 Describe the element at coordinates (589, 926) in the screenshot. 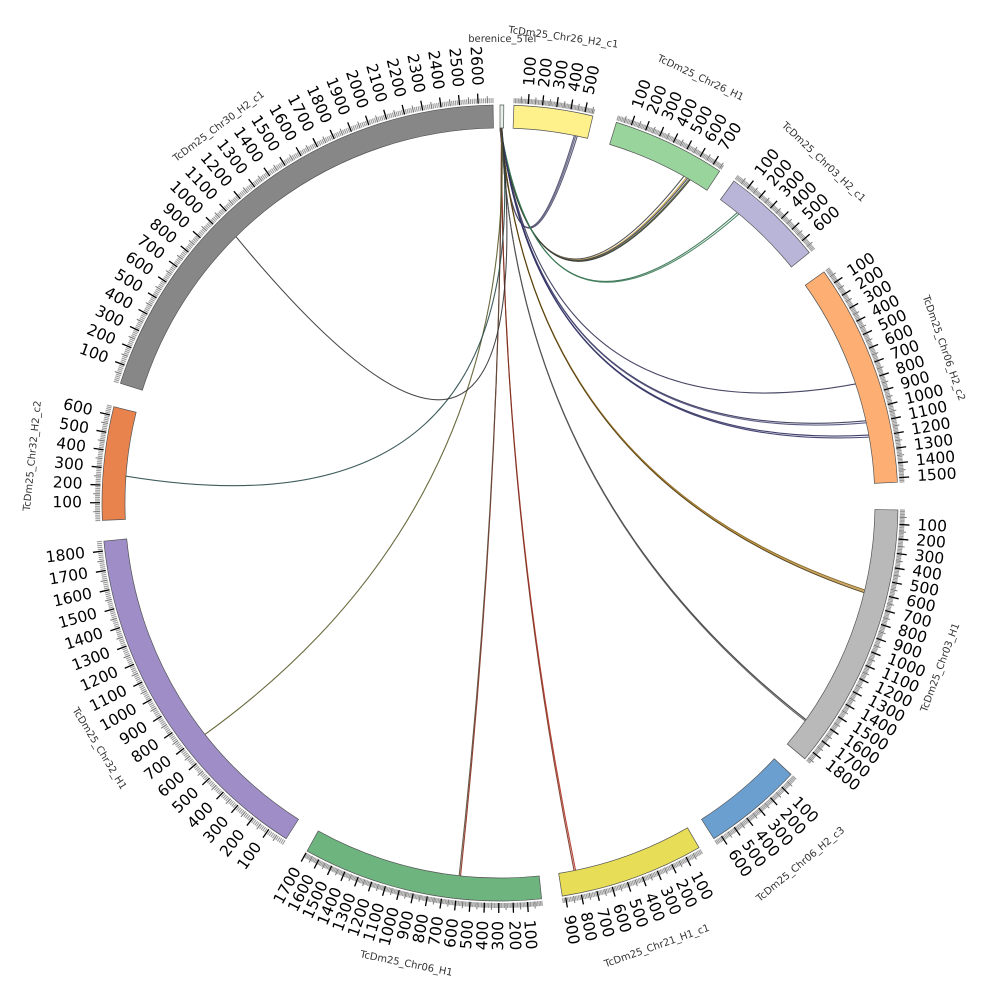

I see `tick-label: 800` at that location.